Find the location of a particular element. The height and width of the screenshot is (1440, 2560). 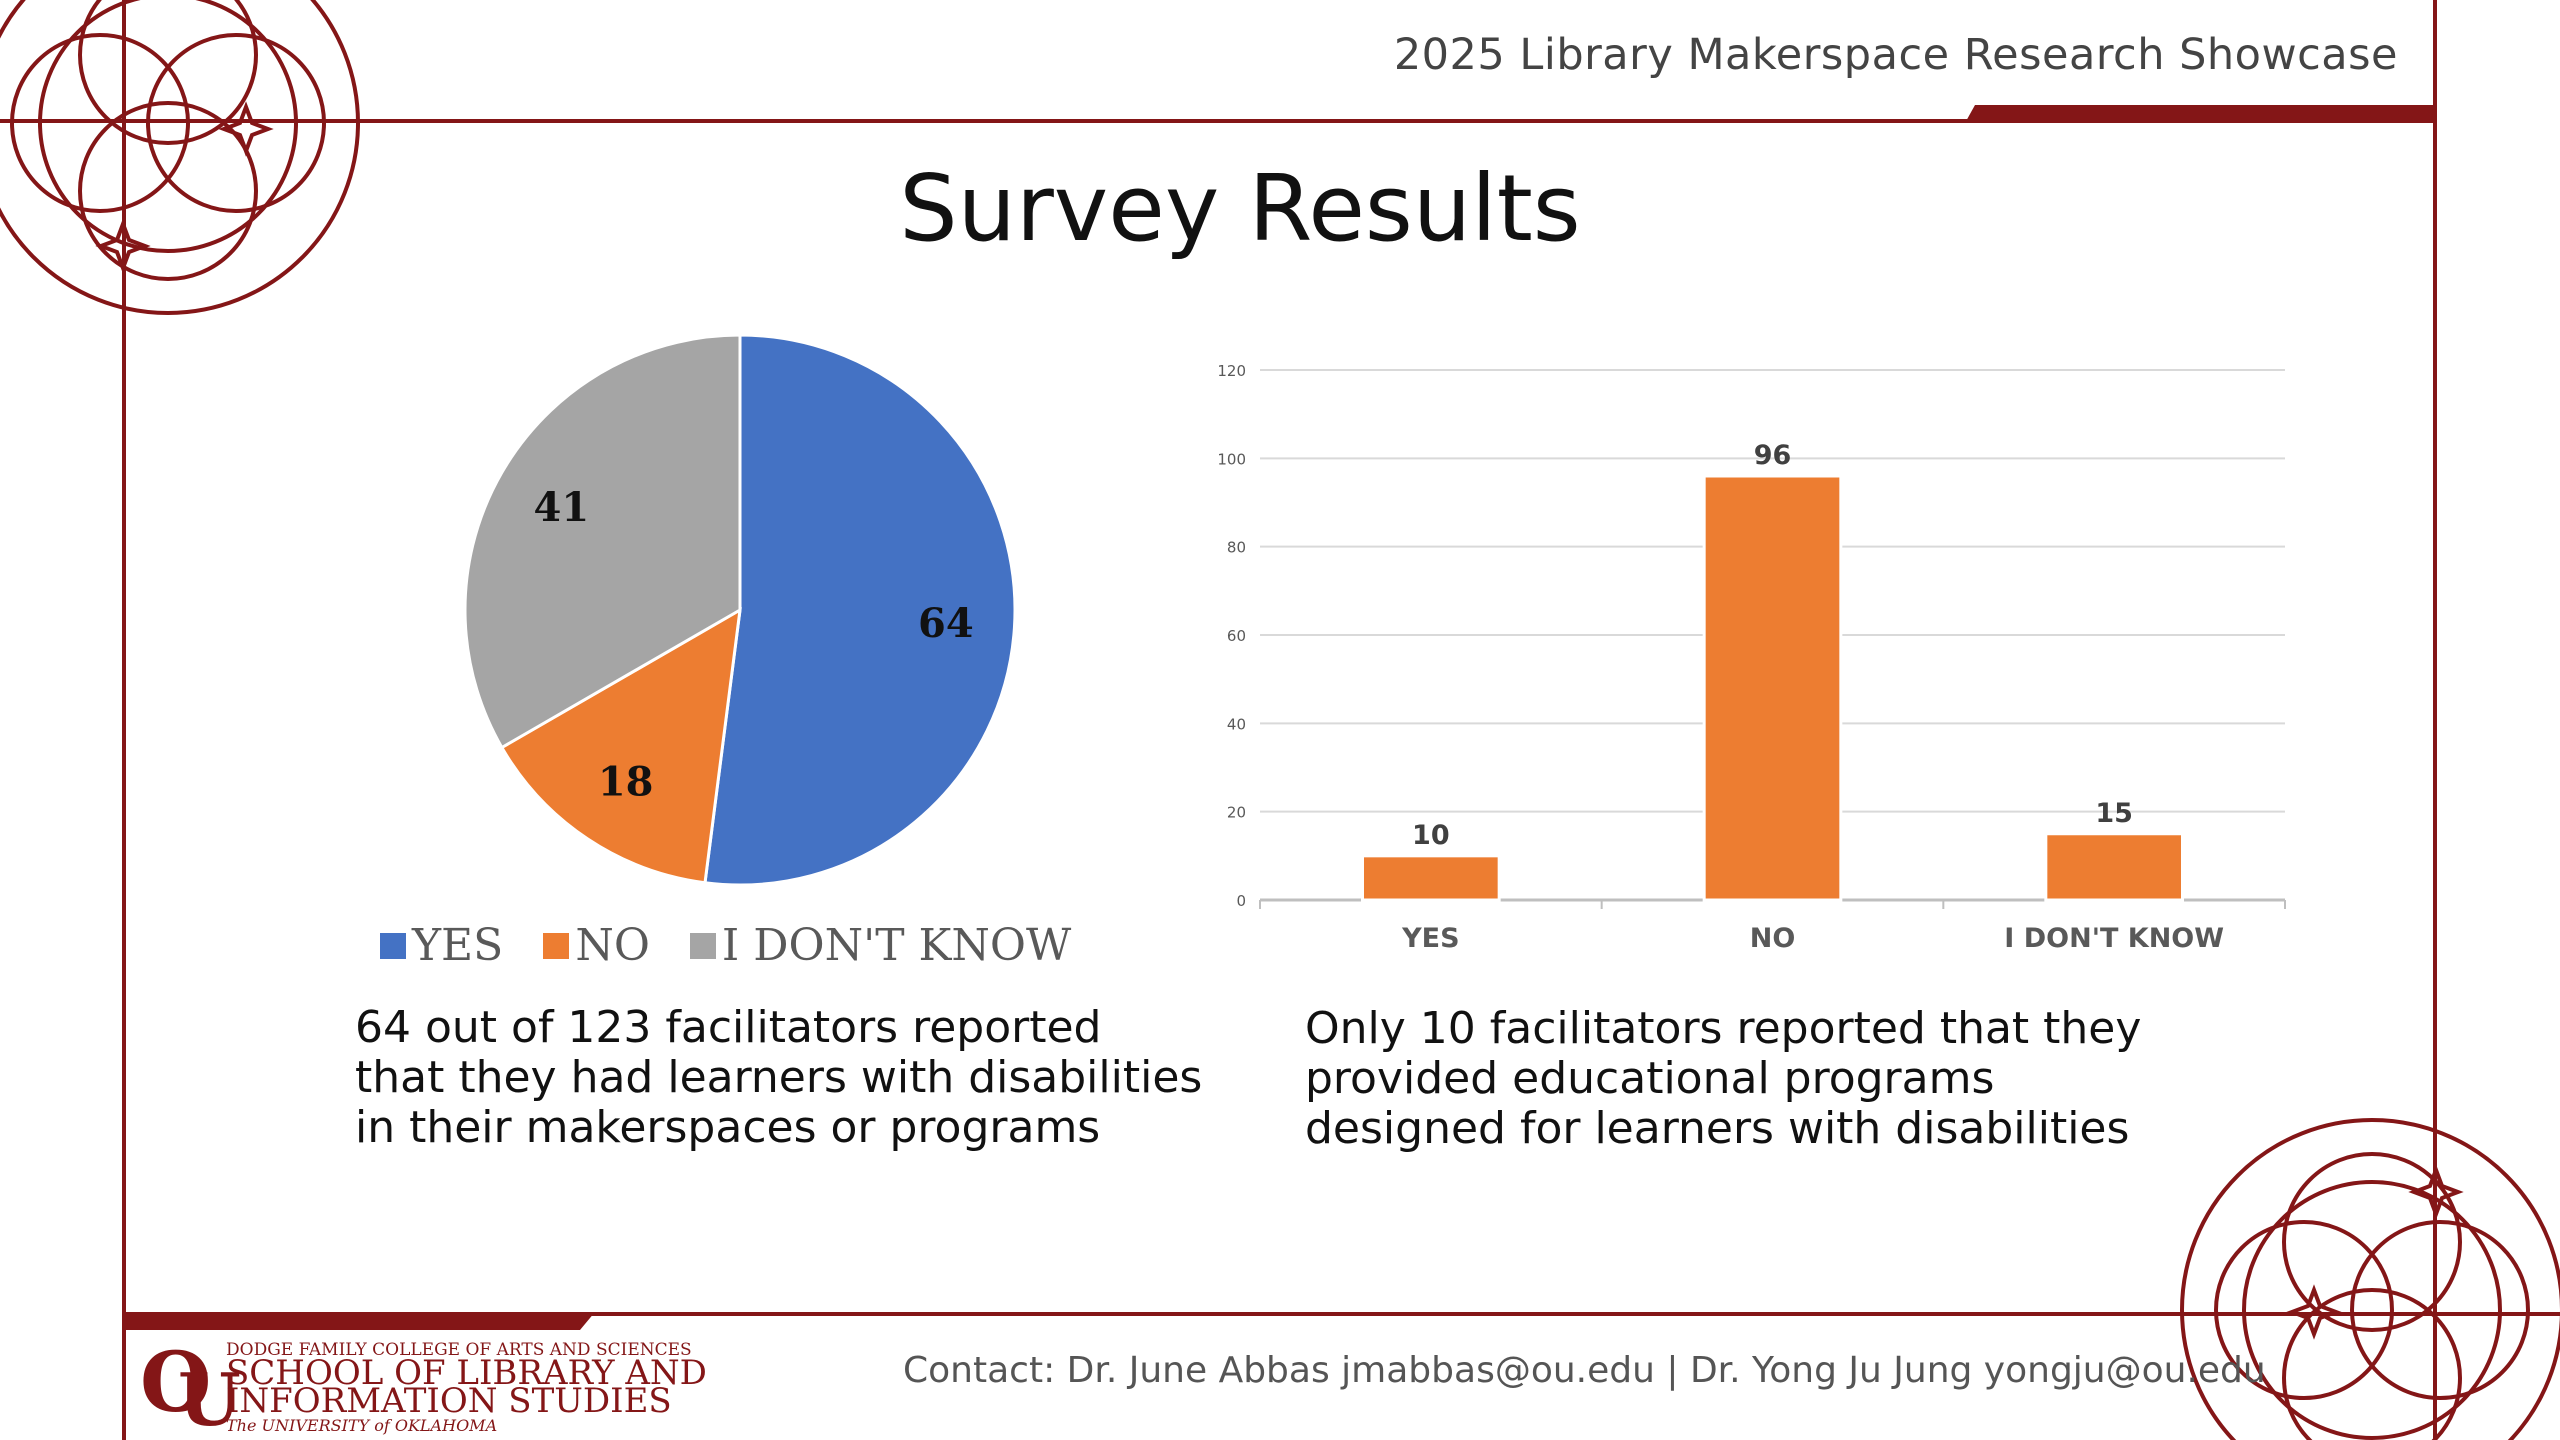

logo-line-4: The UNIVERSITY of OKLAHOMA is located at coordinates (361, 1425).